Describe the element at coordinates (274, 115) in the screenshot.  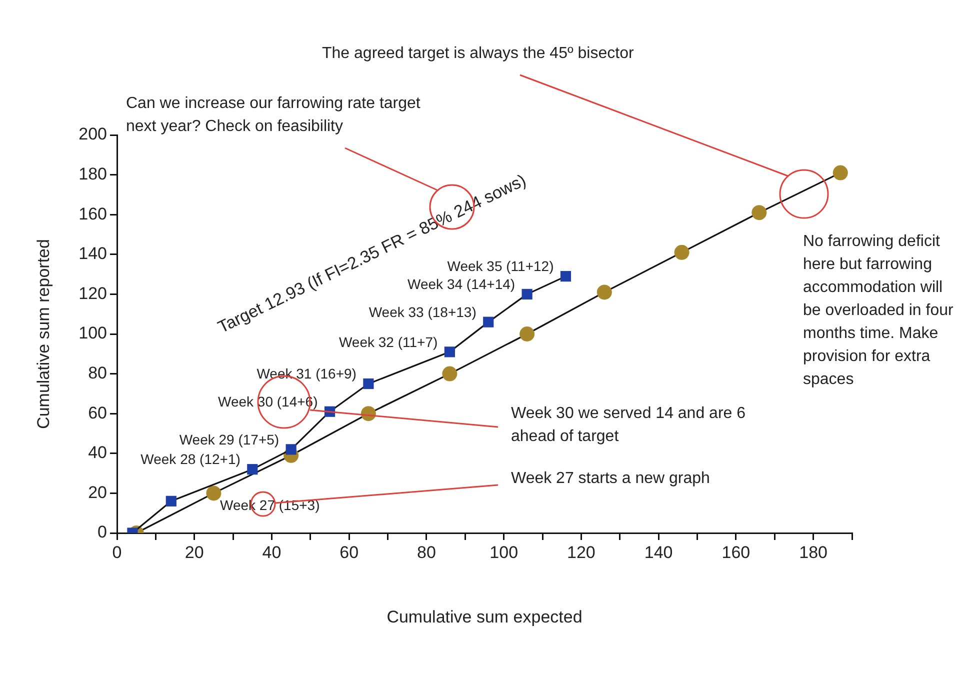
I see `text: Can we increase our farrowing rate target next year? Check on feasibility` at that location.